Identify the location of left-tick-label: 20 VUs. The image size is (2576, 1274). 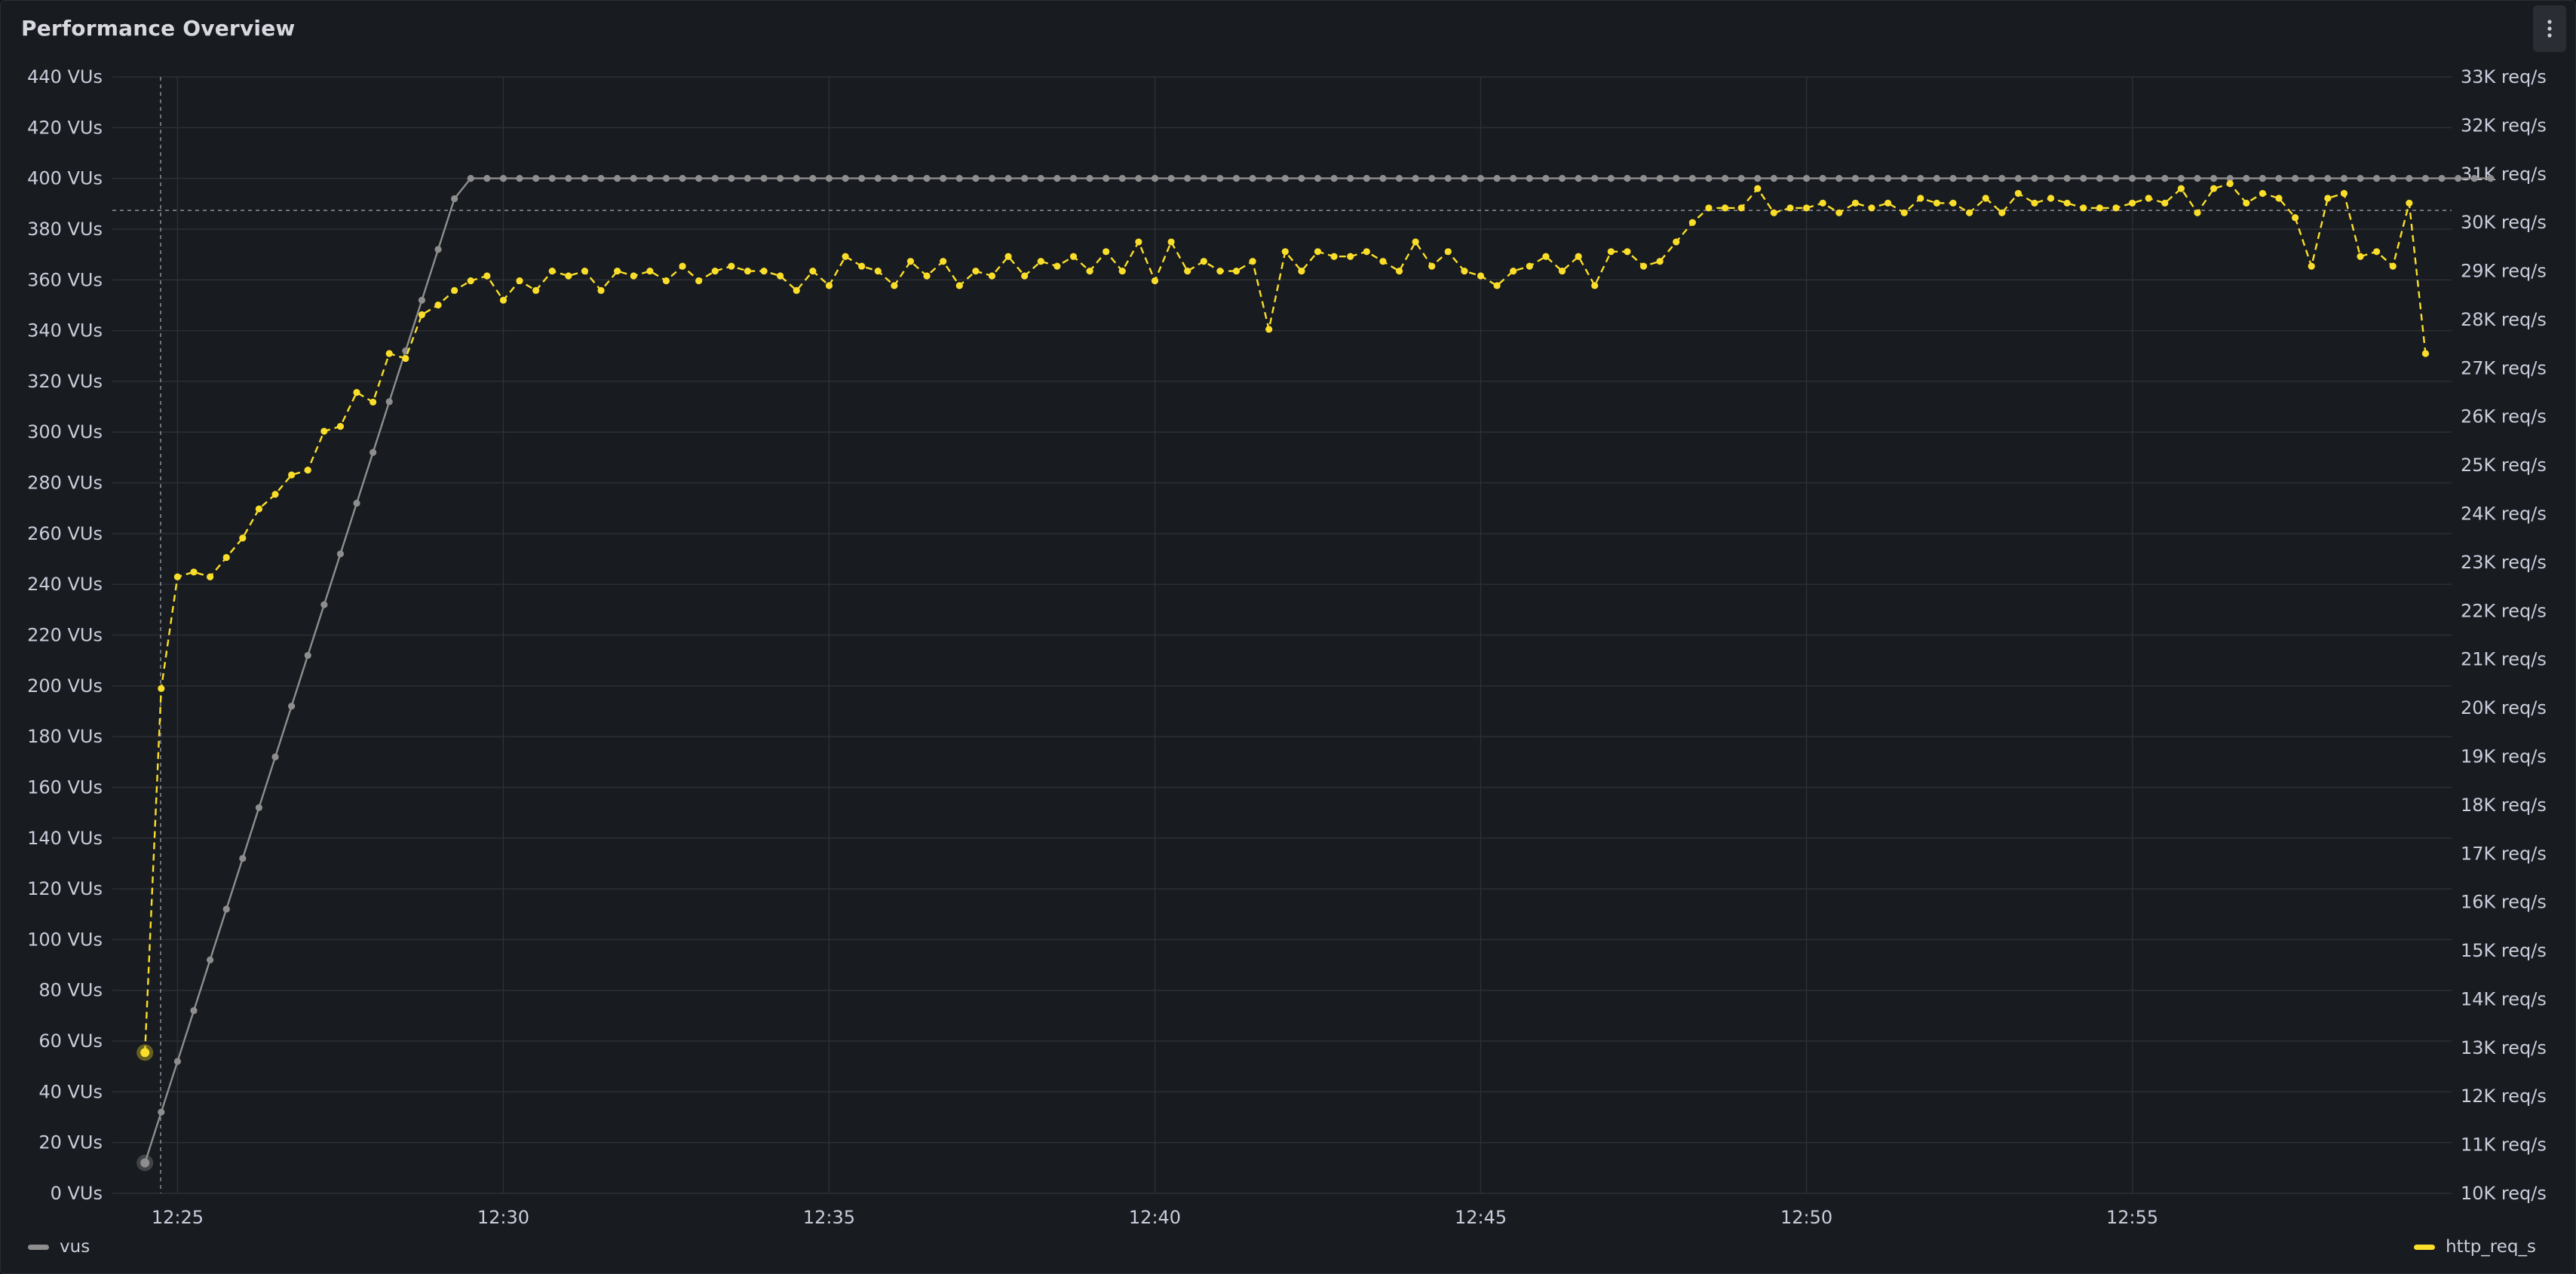
(70, 1142).